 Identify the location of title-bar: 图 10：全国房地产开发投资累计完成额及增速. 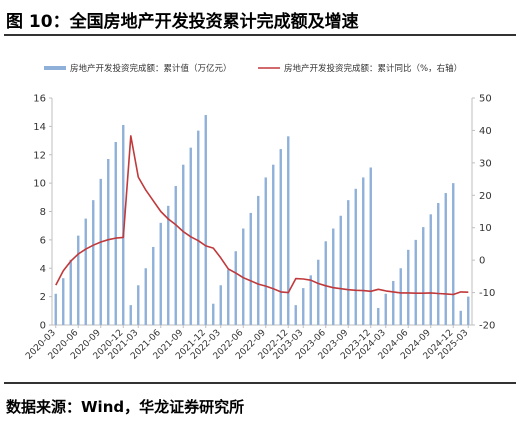
(260, 20).